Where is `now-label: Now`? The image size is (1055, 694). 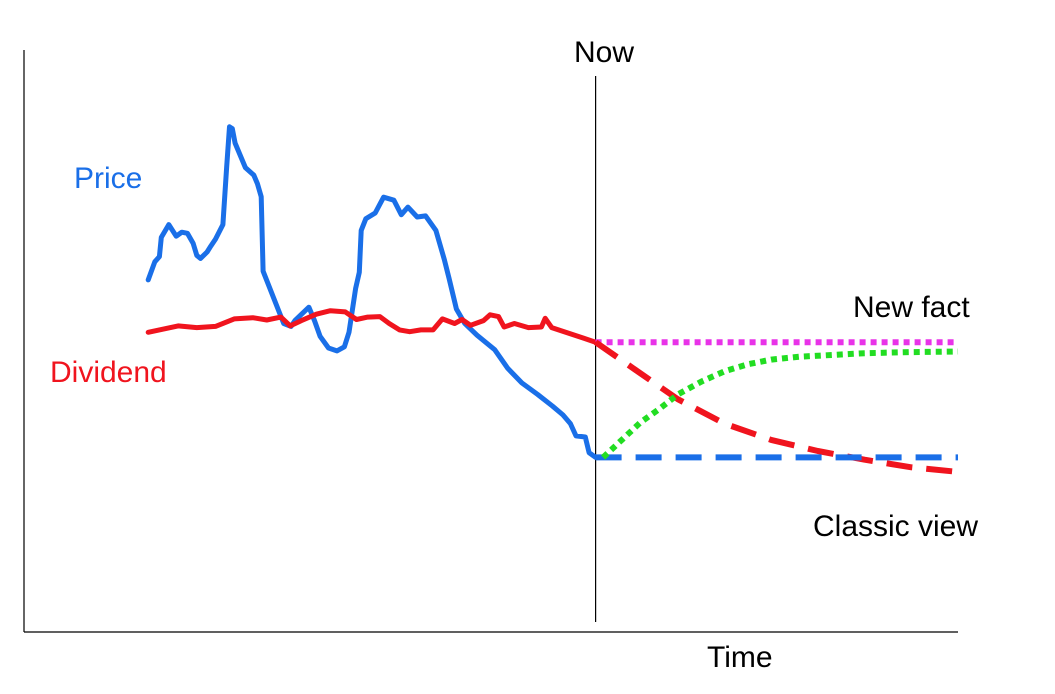
now-label: Now is located at coordinates (604, 52).